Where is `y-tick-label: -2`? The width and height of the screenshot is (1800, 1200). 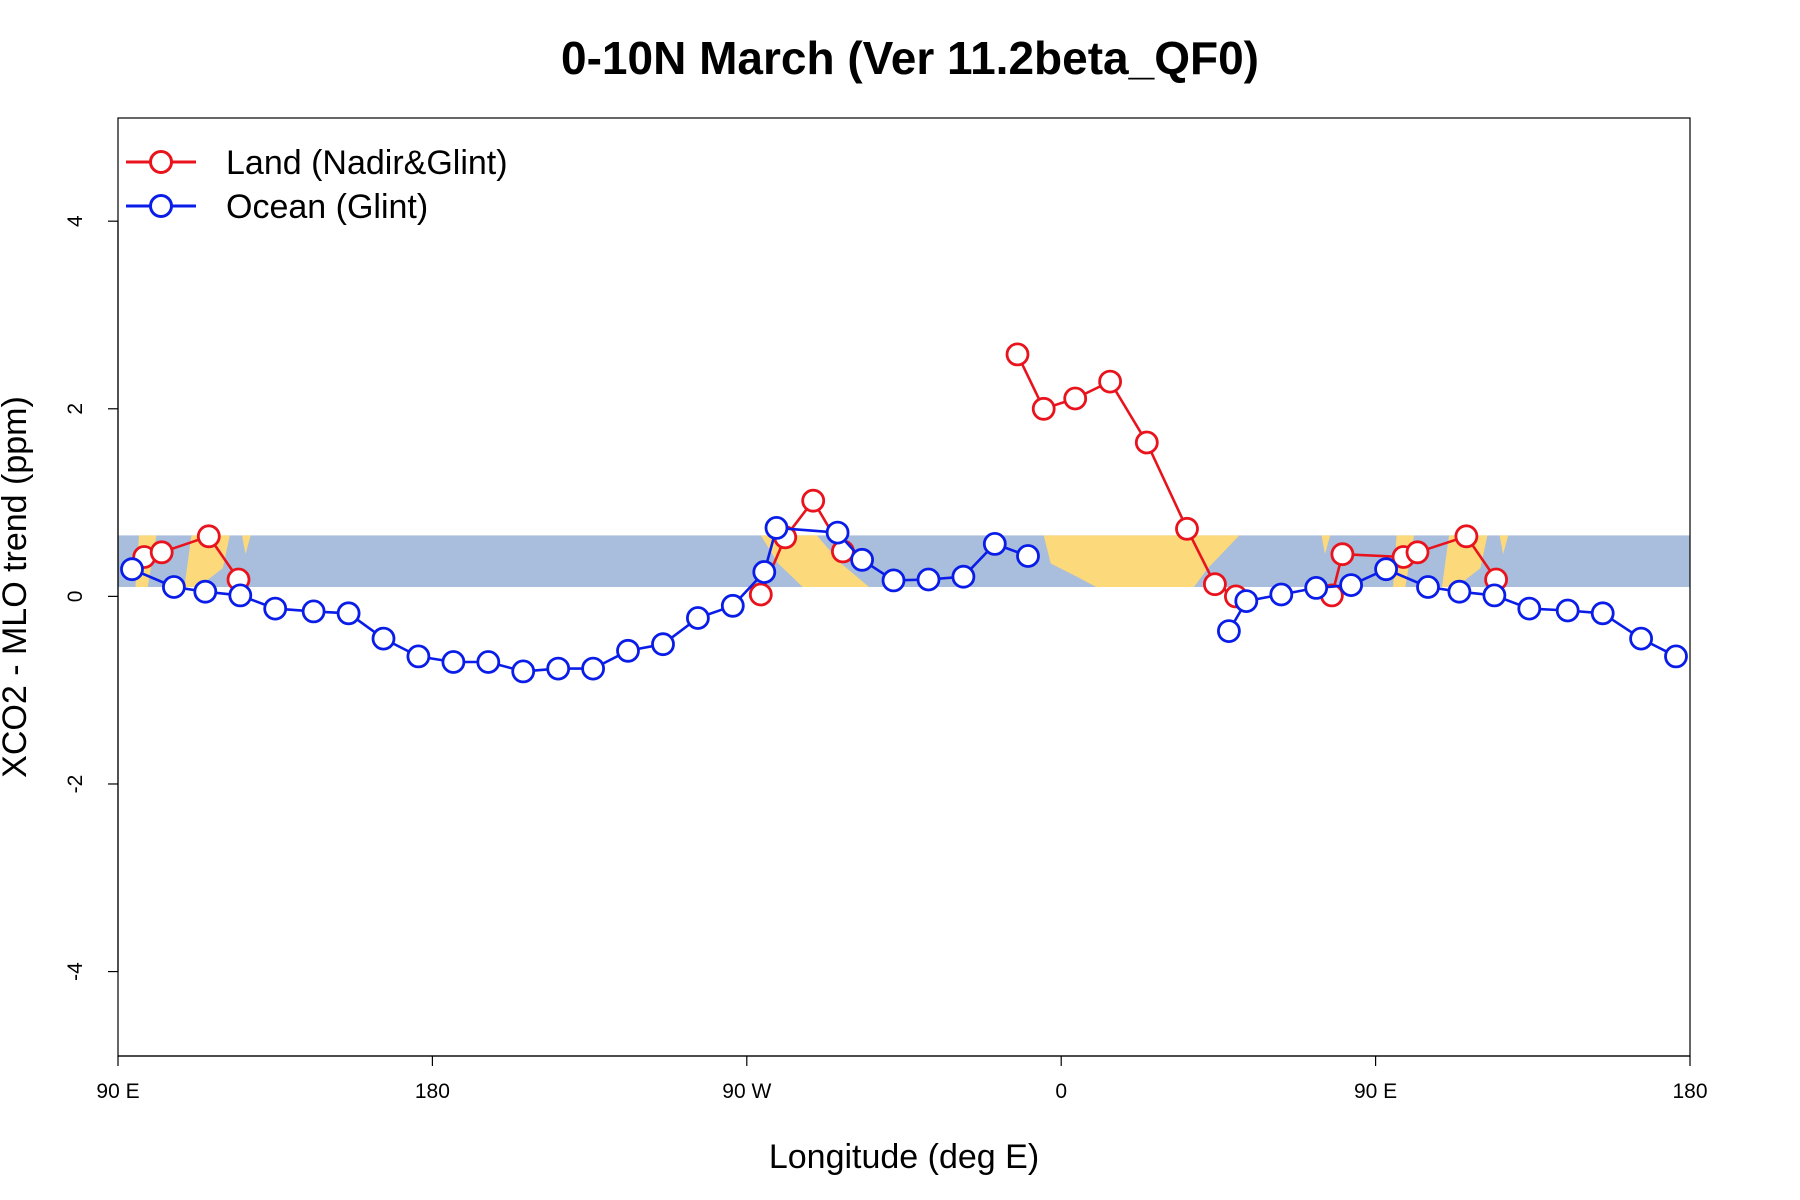 y-tick-label: -2 is located at coordinates (75, 784).